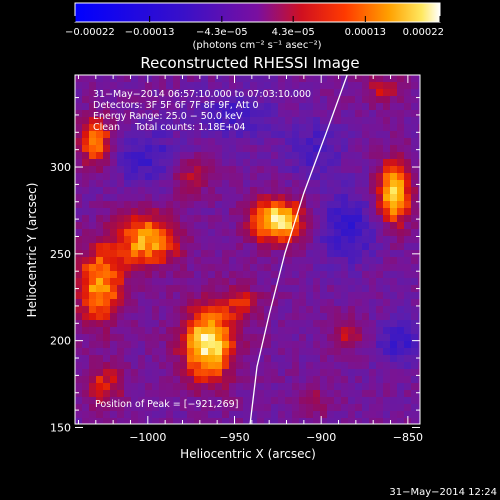 Image resolution: width=500 pixels, height=500 pixels. I want to click on colorbar-tick-label: 4.3e−05, so click(293, 32).